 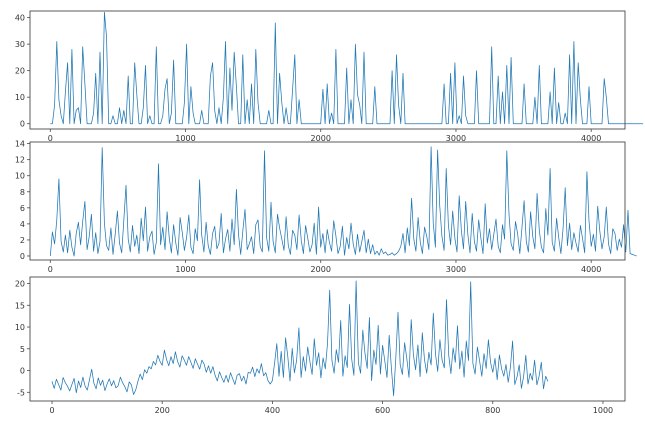 What do you see at coordinates (272, 410) in the screenshot?
I see `x-tick-label: 400` at bounding box center [272, 410].